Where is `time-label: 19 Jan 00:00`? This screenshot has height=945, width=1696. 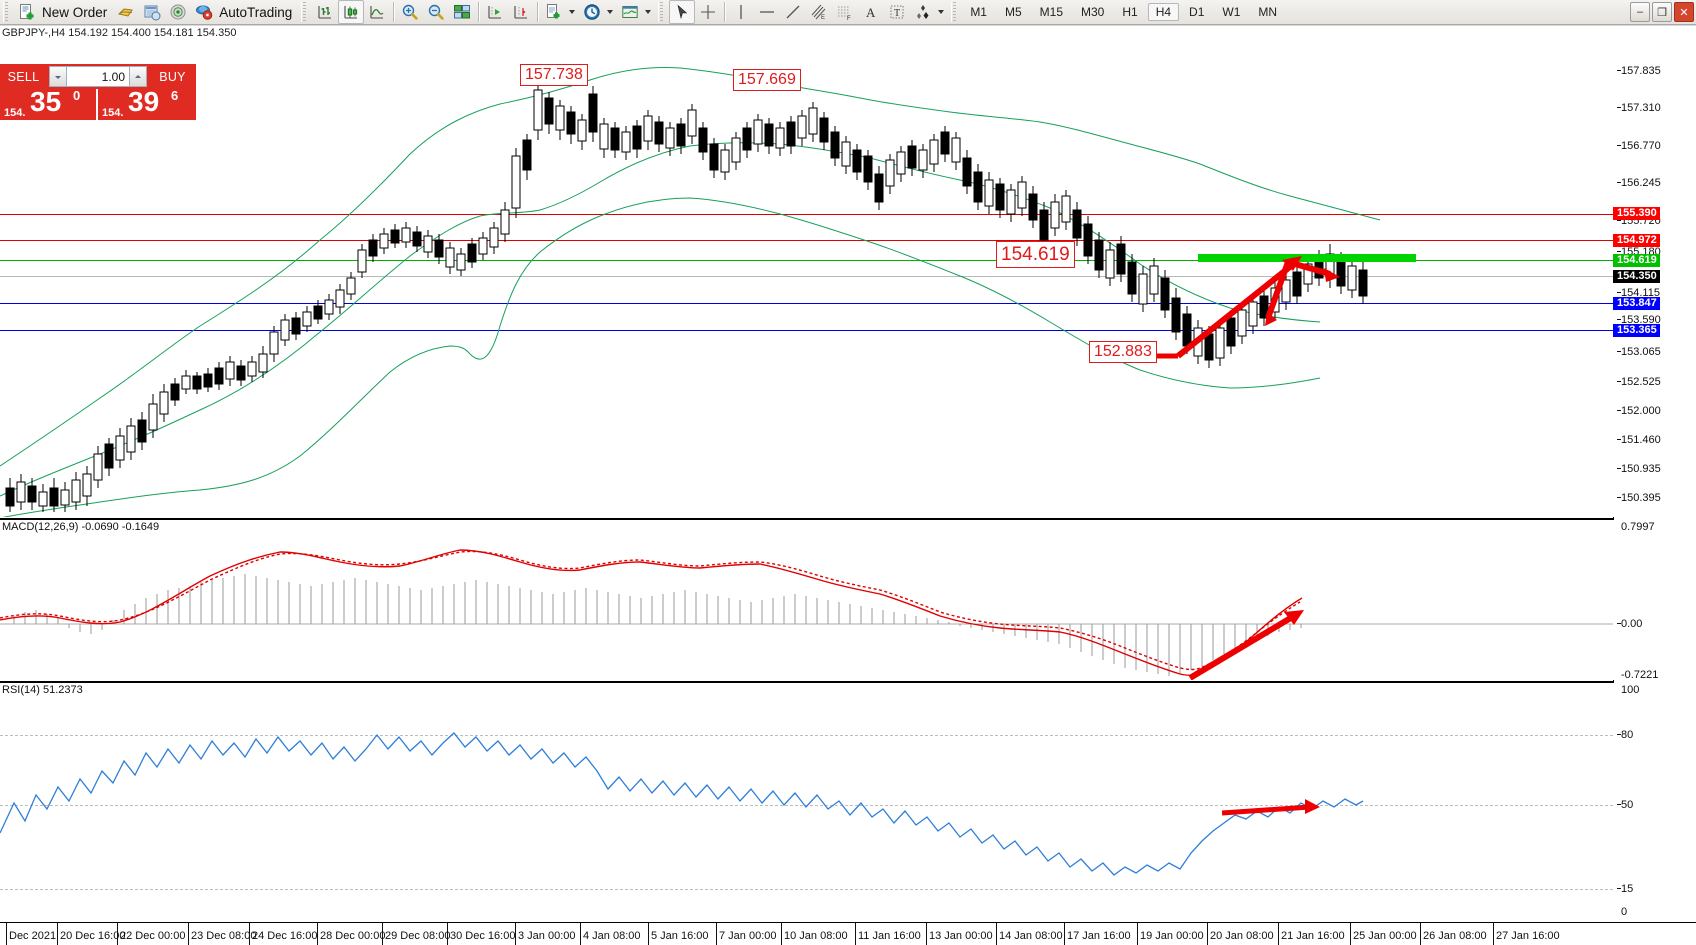 time-label: 19 Jan 00:00 is located at coordinates (1172, 936).